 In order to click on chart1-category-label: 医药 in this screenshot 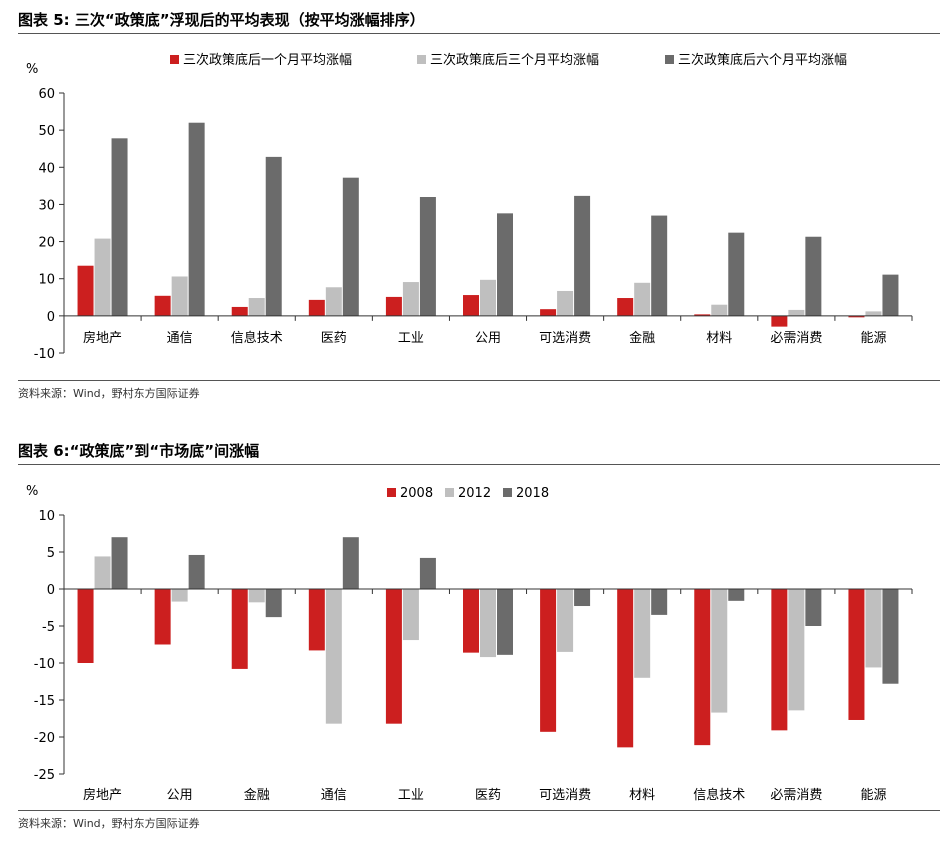, I will do `click(334, 338)`.